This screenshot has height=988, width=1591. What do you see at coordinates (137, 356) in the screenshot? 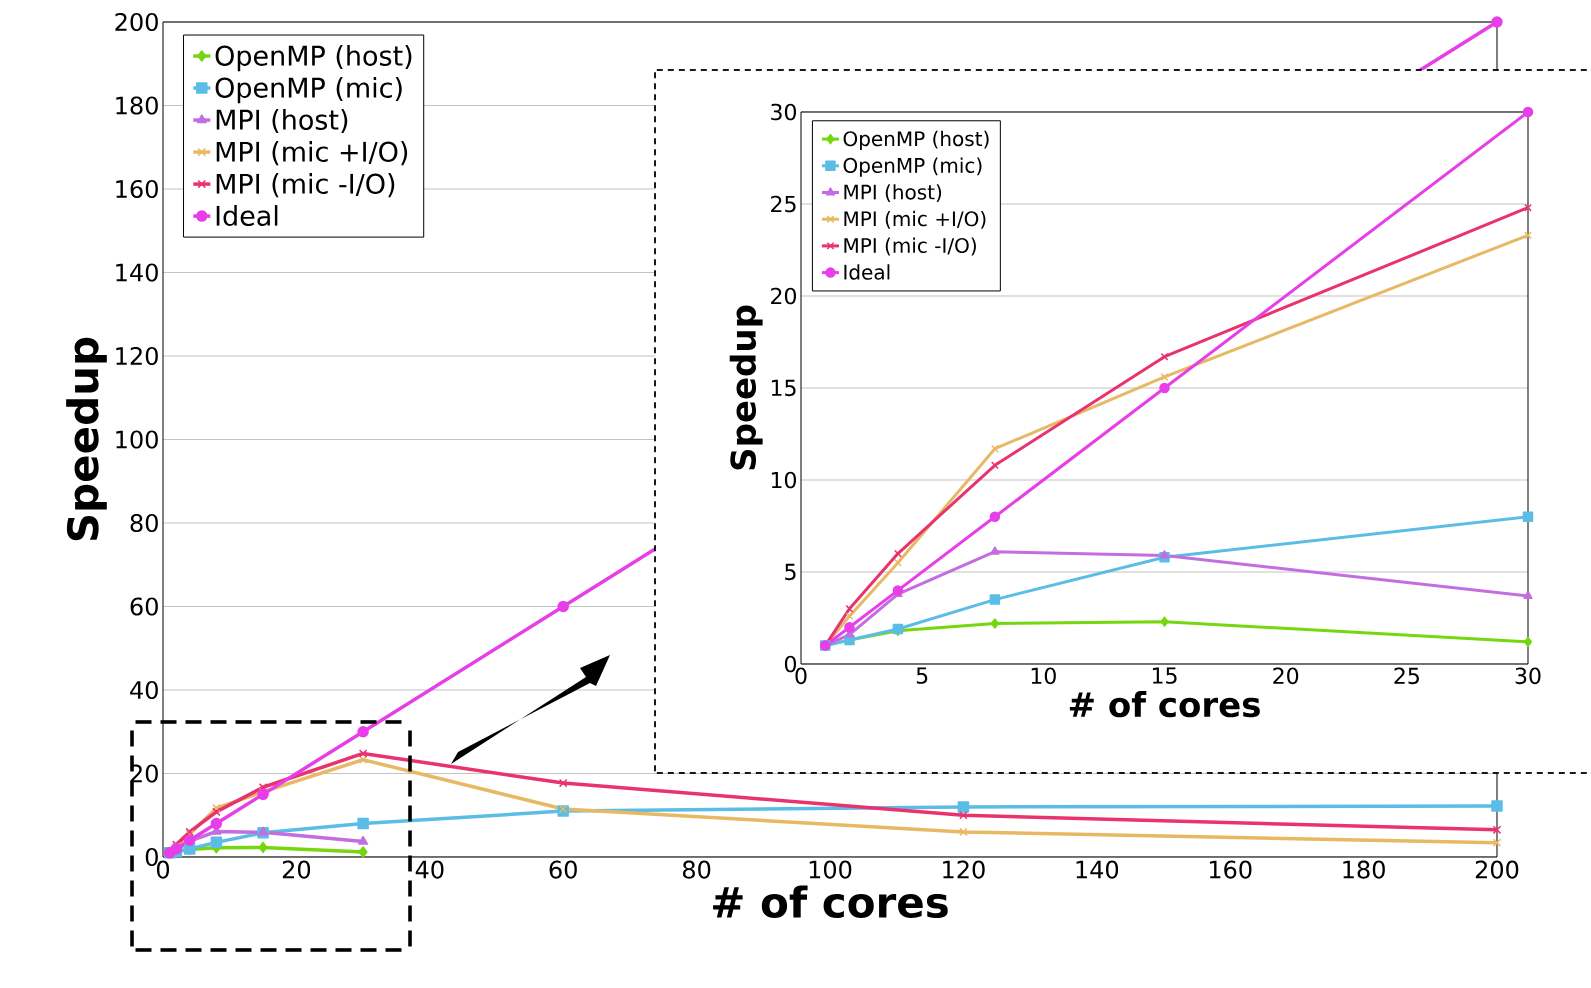
I see `y-tick-label: 120` at bounding box center [137, 356].